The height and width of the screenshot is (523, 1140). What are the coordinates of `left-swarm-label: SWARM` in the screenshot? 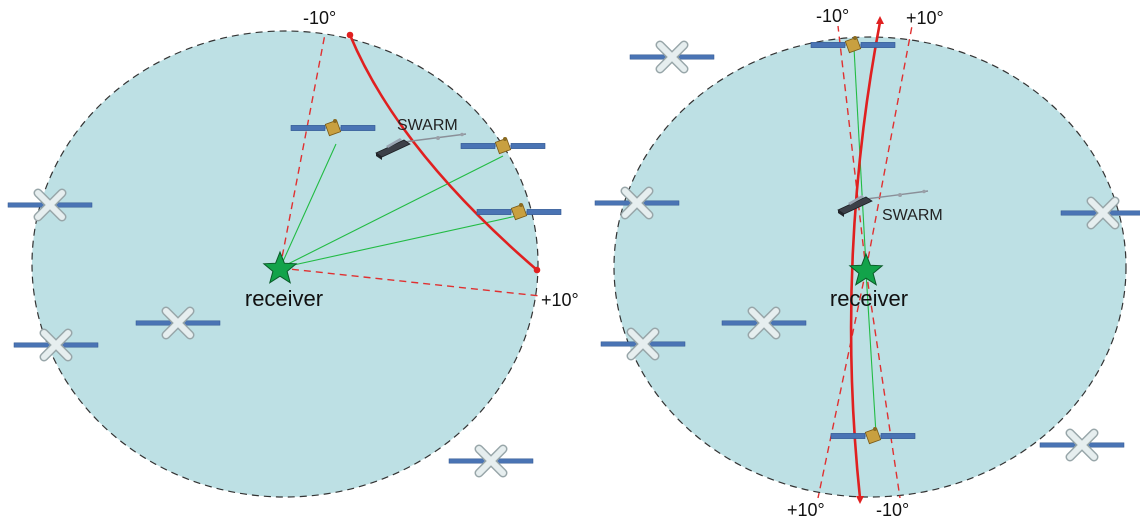 It's located at (427, 125).